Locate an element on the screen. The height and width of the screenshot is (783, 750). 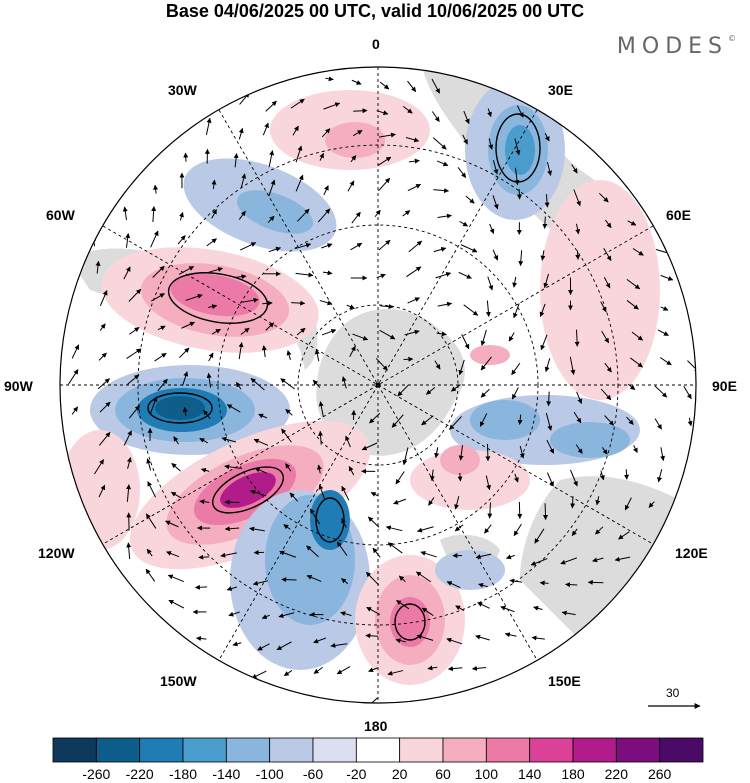
reference-vector-label: 30 is located at coordinates (673, 693).